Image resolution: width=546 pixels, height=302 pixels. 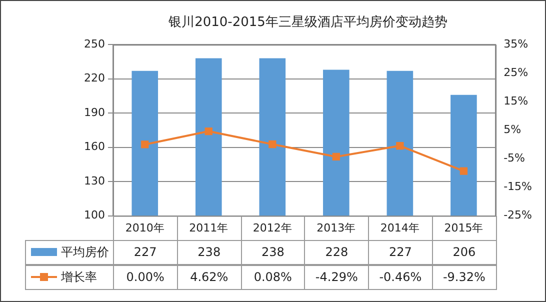 I want to click on y-tick-label: 220, so click(x=94, y=78).